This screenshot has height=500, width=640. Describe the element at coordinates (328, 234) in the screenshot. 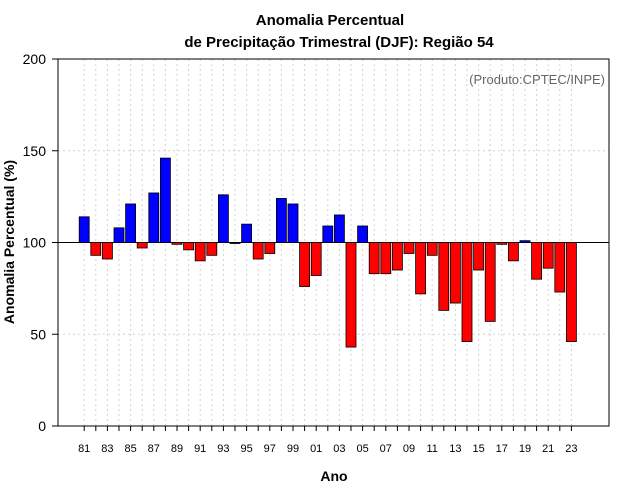

I see `bar-2002` at that location.